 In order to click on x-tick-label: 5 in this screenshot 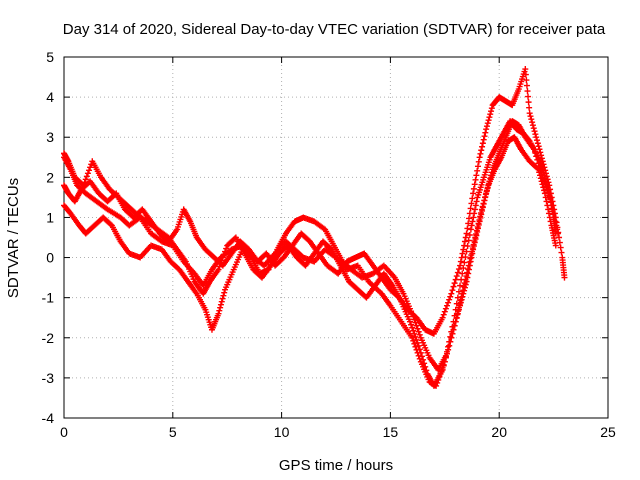, I will do `click(173, 432)`.